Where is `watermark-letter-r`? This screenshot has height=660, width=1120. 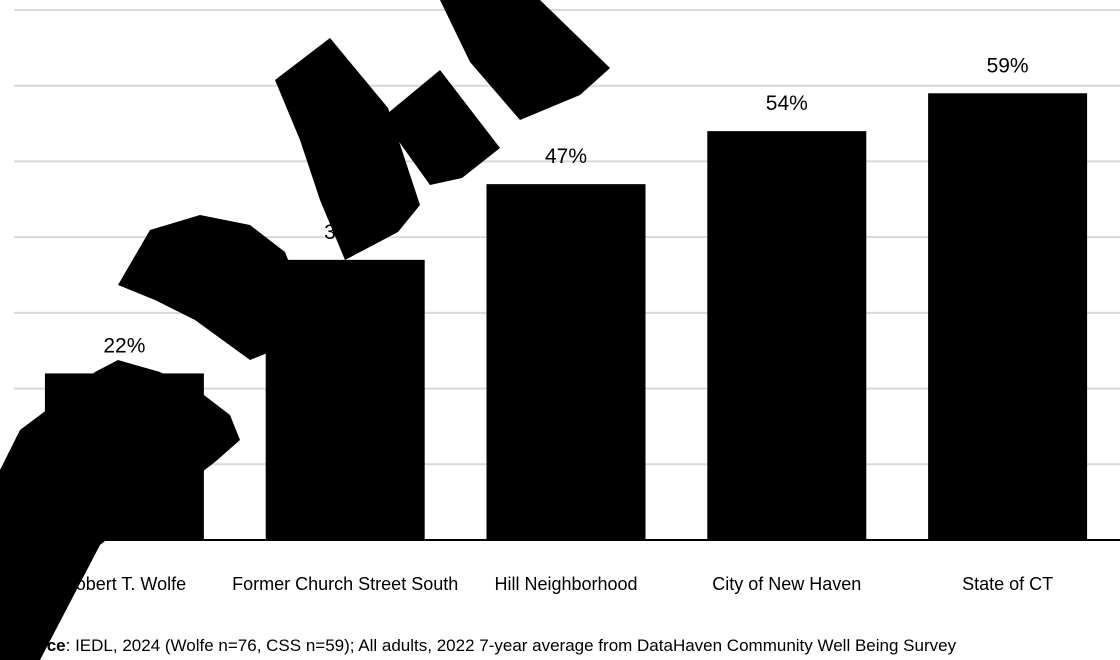
watermark-letter-r is located at coordinates (209, 287).